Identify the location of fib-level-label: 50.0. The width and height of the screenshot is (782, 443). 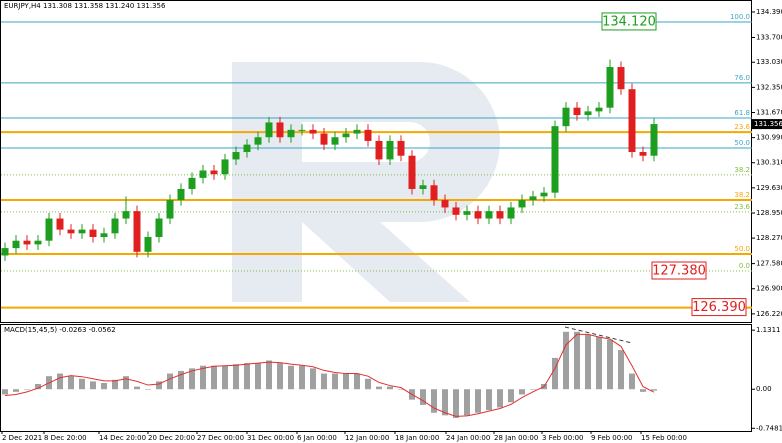
(742, 143).